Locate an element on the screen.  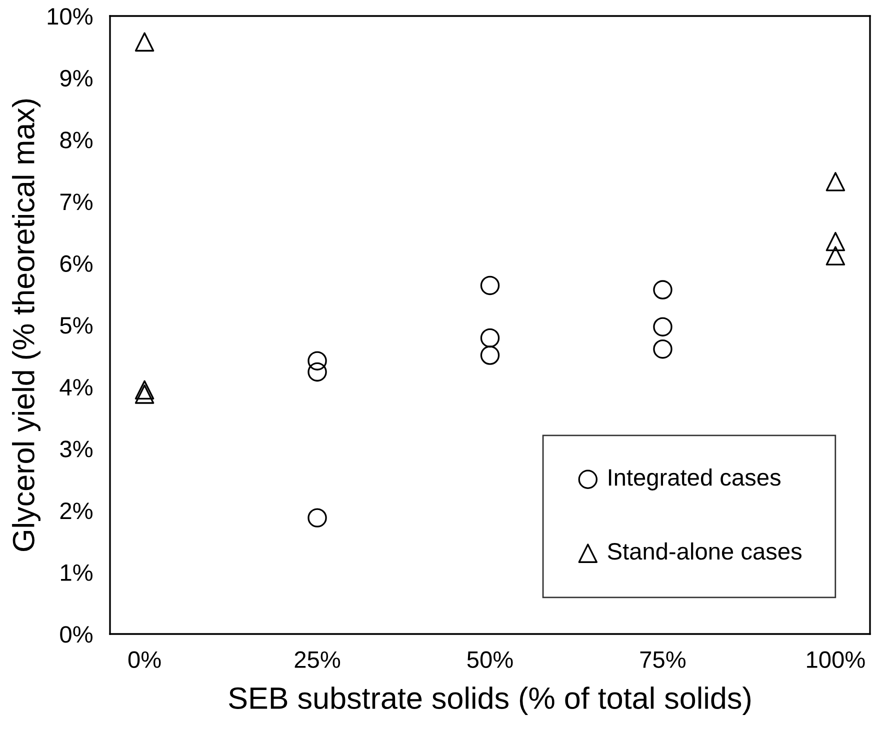
y-tick-label: 3% is located at coordinates (76, 449).